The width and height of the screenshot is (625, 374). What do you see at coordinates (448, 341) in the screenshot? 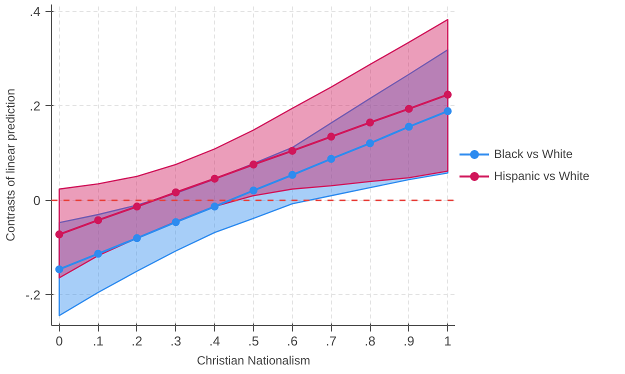
I see `x-tick-label: 1` at bounding box center [448, 341].